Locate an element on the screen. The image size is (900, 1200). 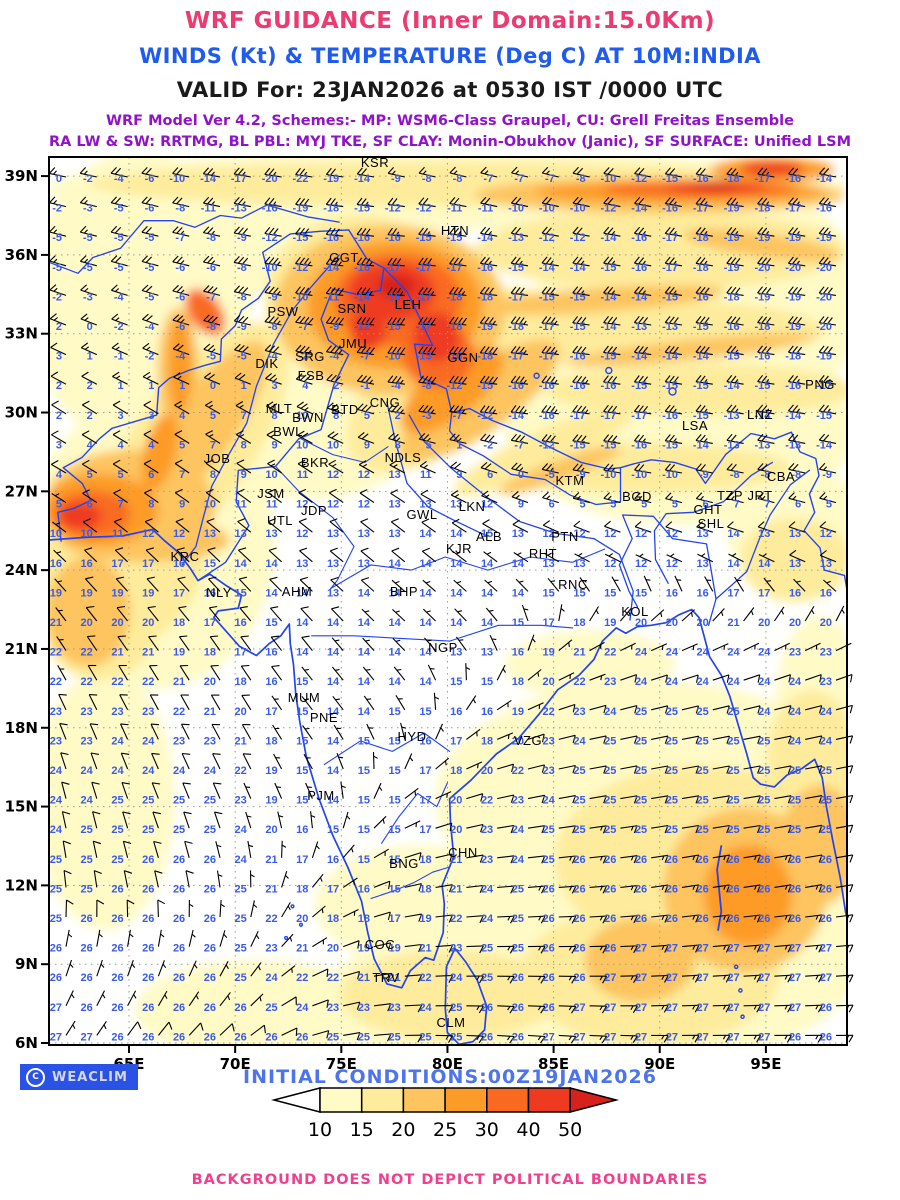
svg-text: 9 is located at coordinates (521, 505).